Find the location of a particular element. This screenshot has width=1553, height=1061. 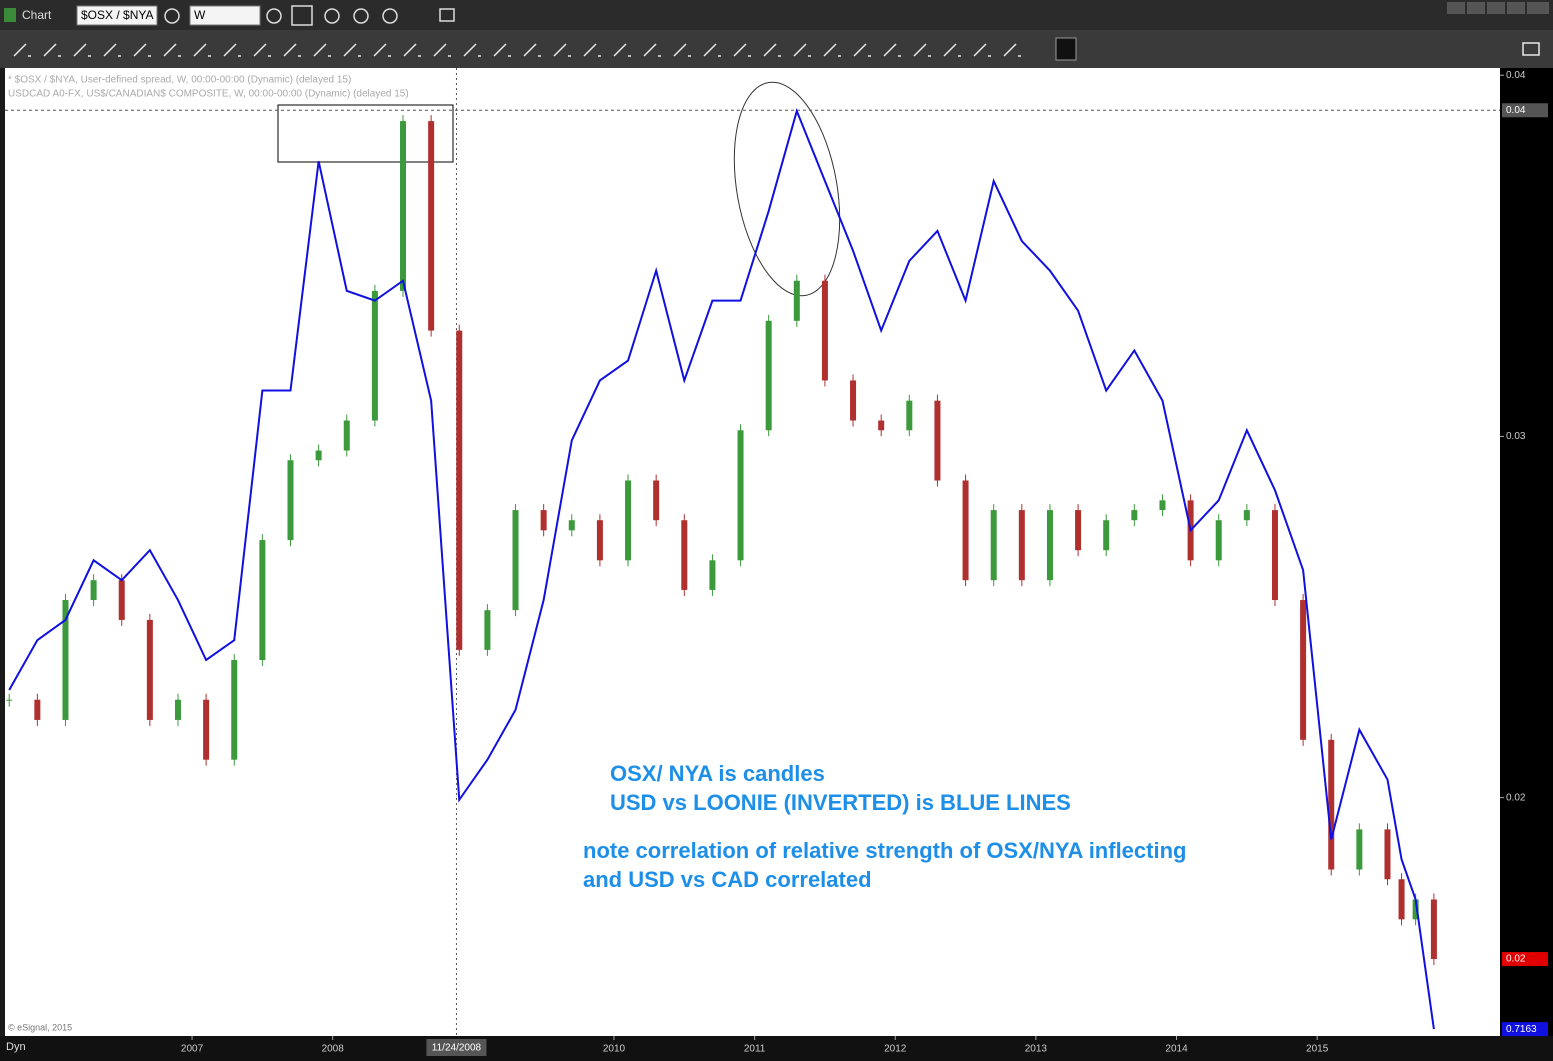

window-title: Chart is located at coordinates (37, 15).